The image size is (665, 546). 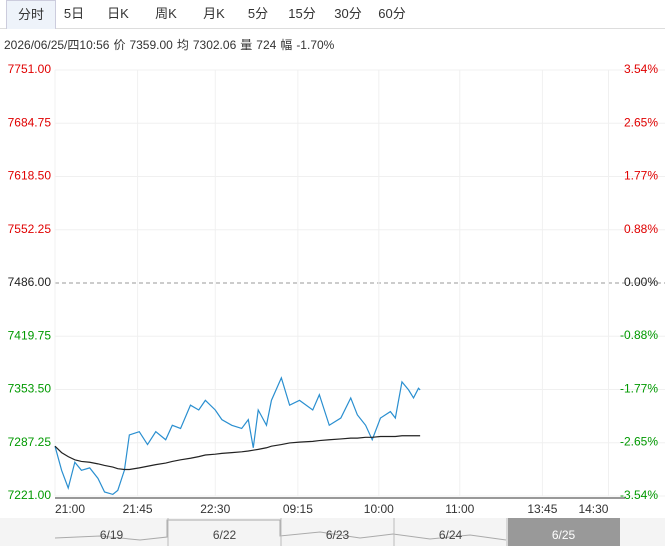 I want to click on navigator-date: 6/22, so click(x=225, y=535).